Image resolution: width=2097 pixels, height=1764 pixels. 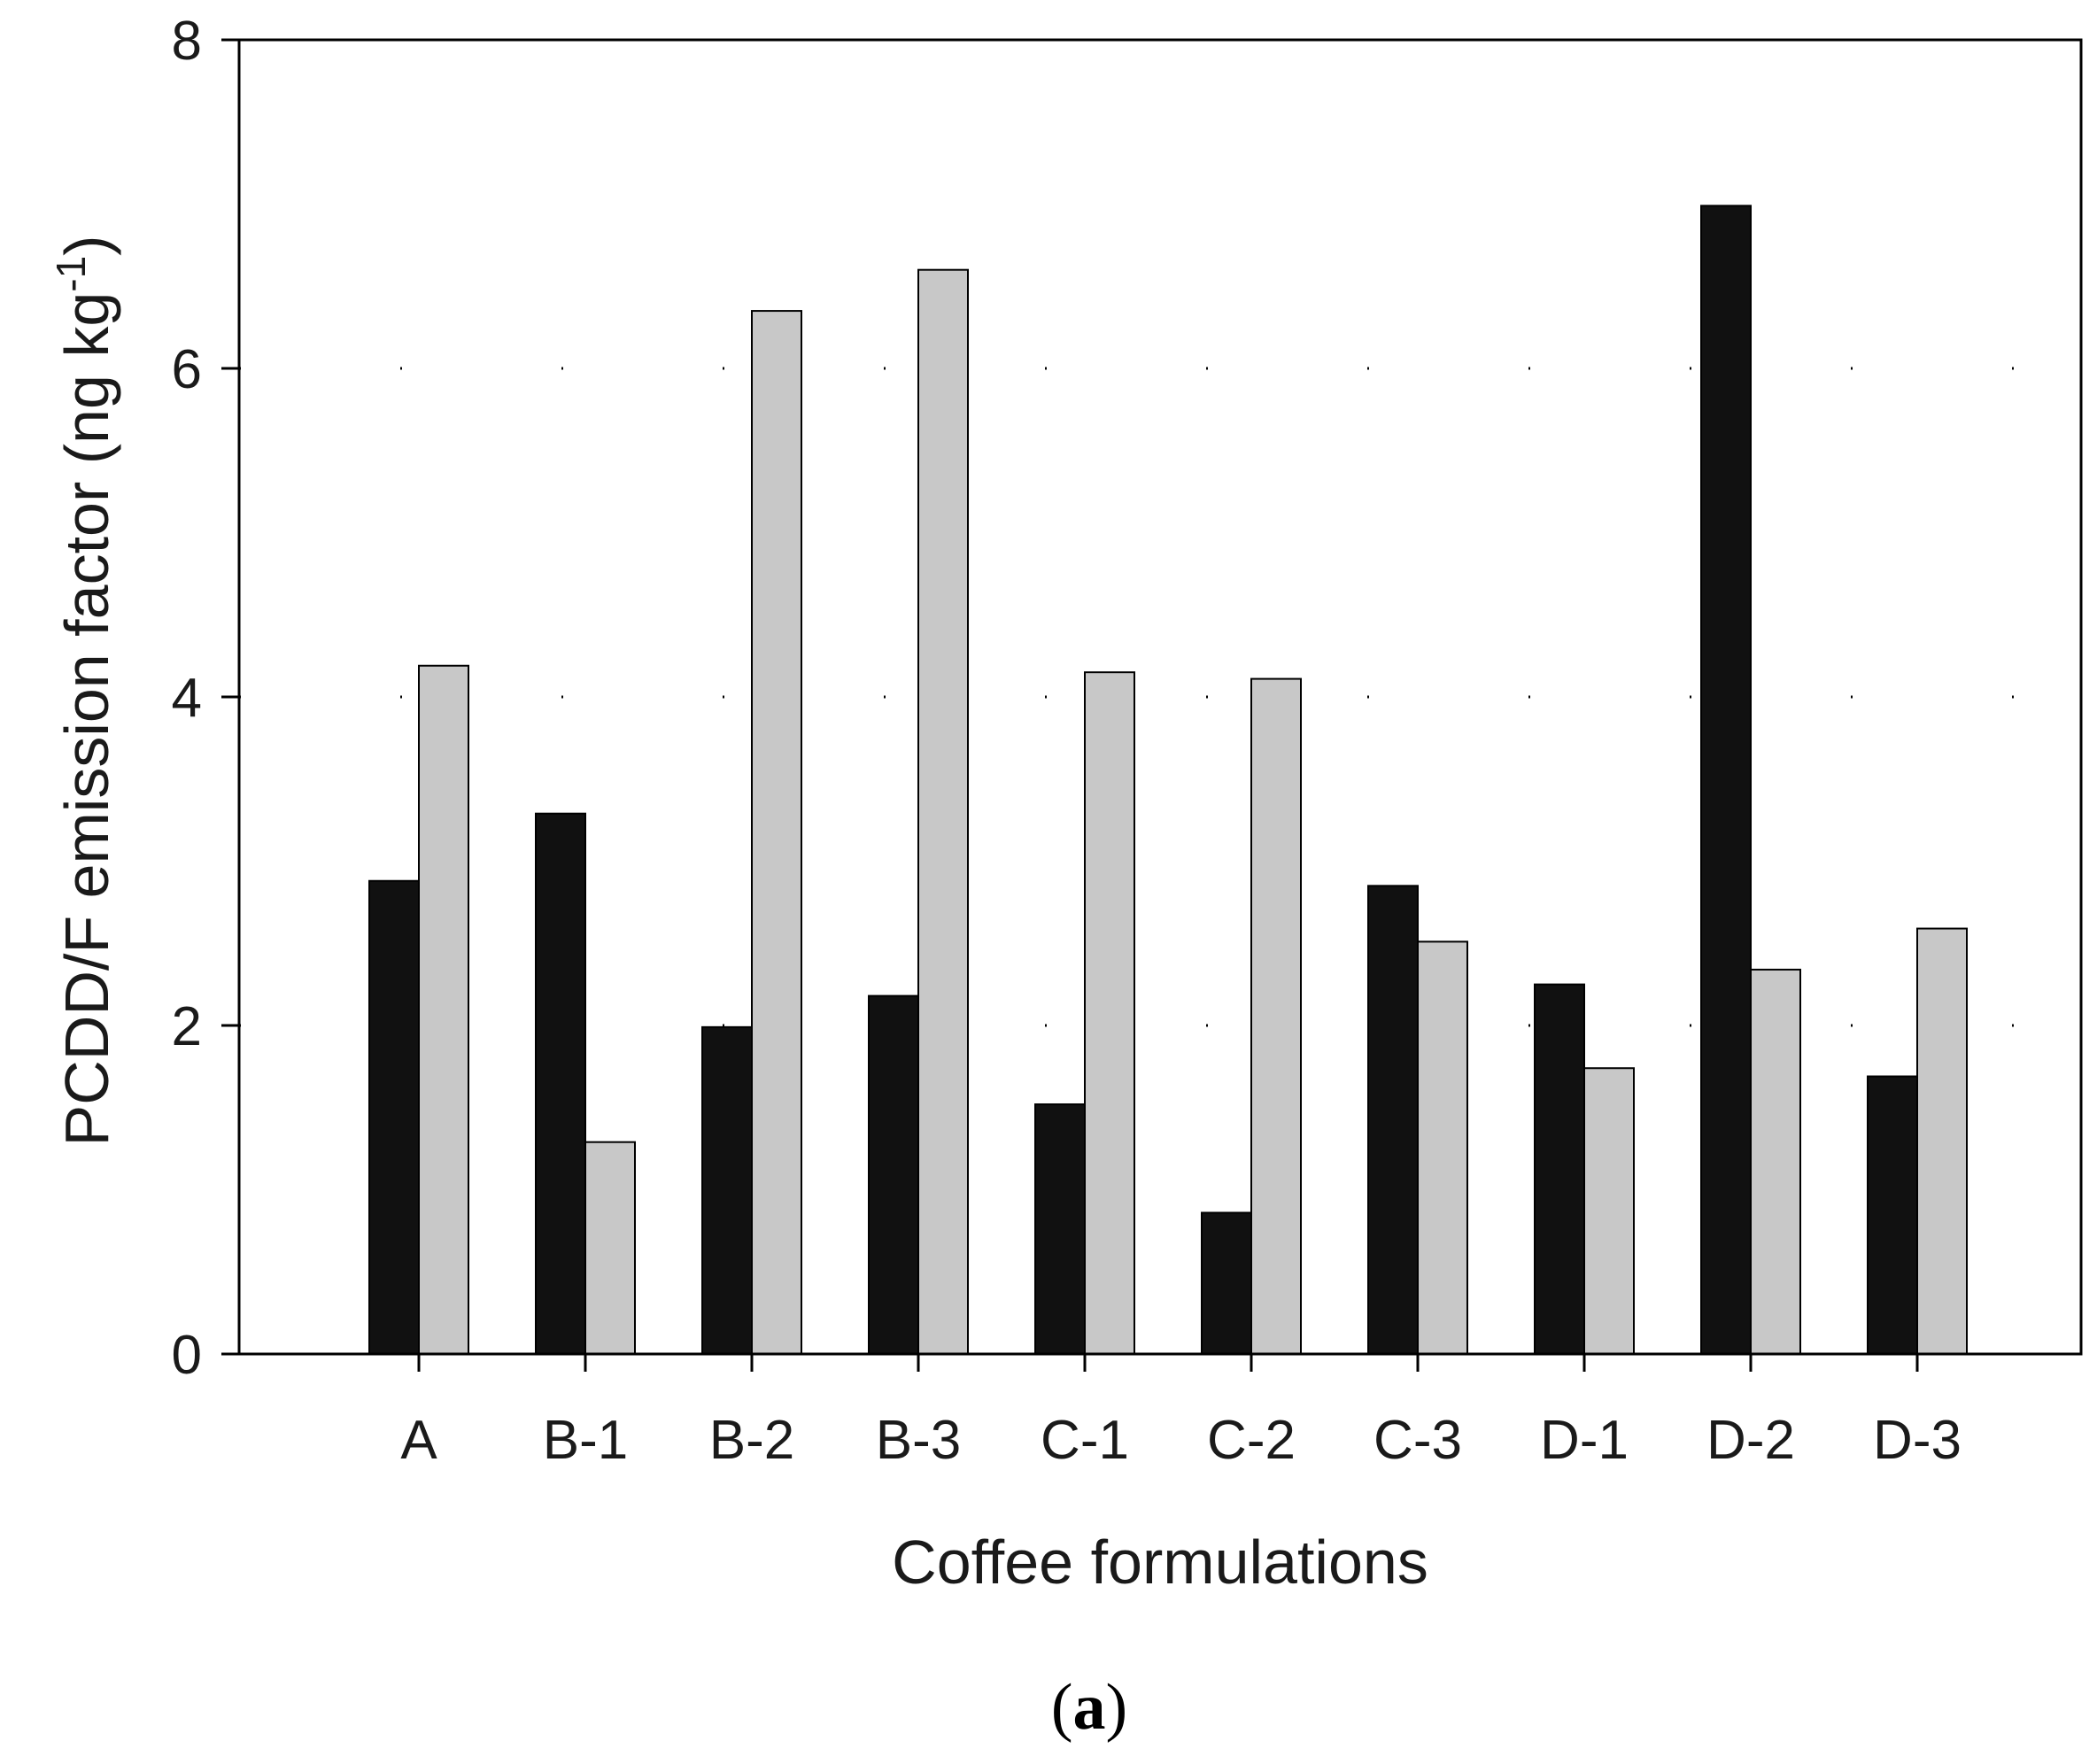 I want to click on x-tick-label-D-3: D-3, so click(x=1917, y=1440).